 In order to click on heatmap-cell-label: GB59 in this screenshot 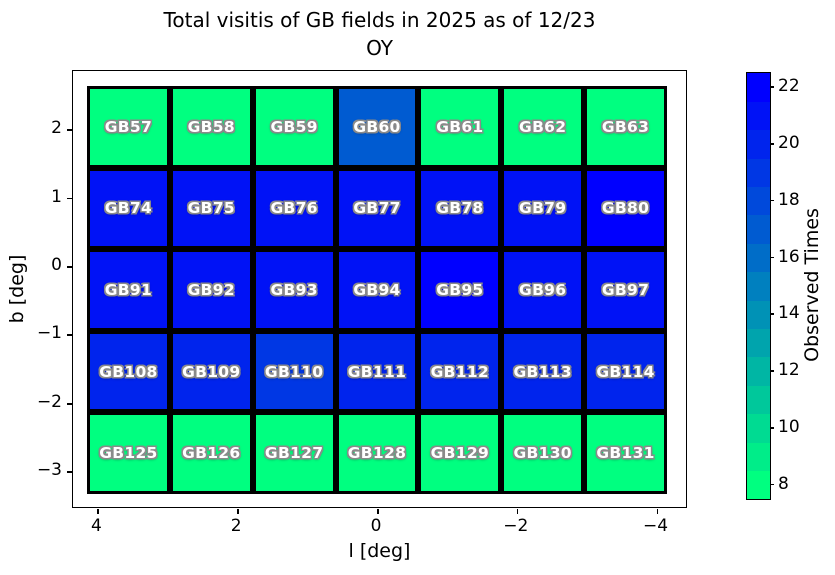, I will do `click(294, 126)`.